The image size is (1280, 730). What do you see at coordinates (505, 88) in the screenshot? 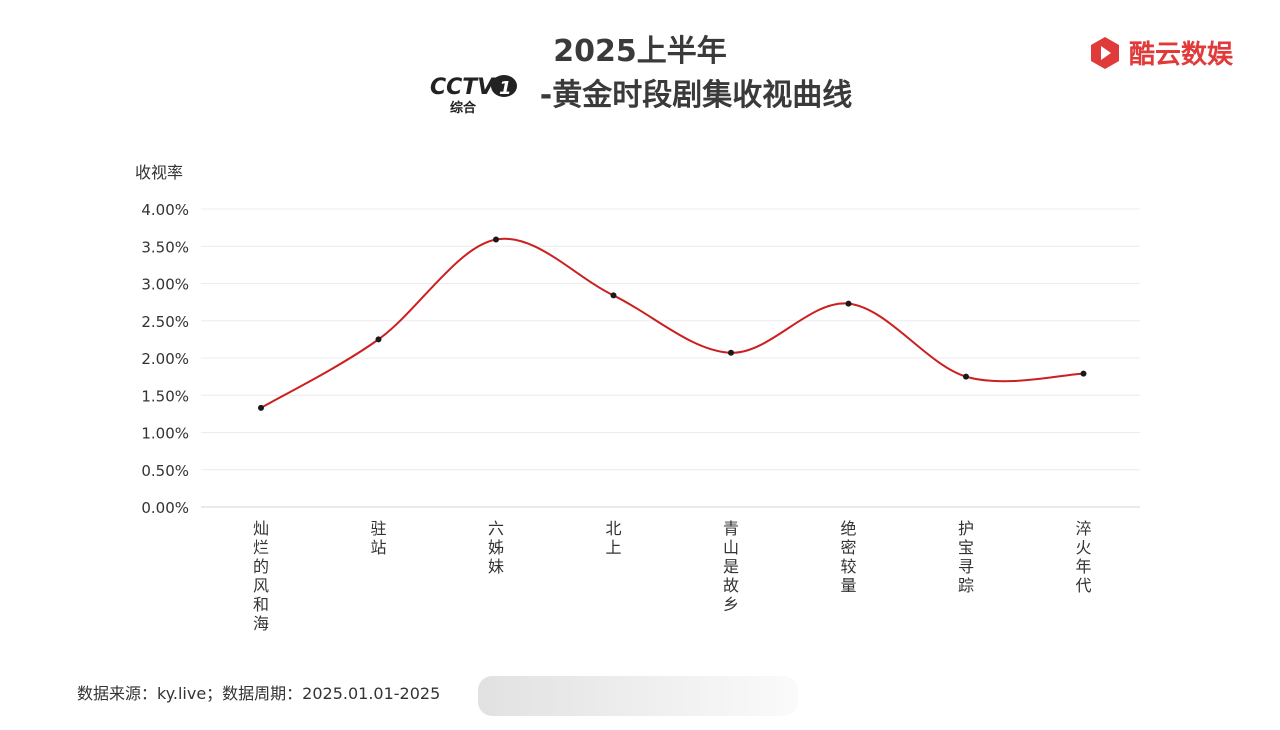
I see `cctv-logo-number: 1` at bounding box center [505, 88].